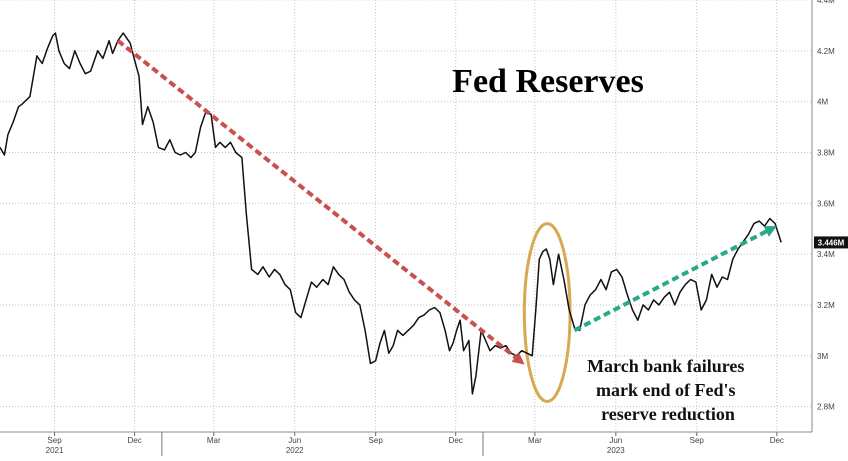 This screenshot has width=848, height=461. I want to click on y-tick-label: 4.2M, so click(826, 51).